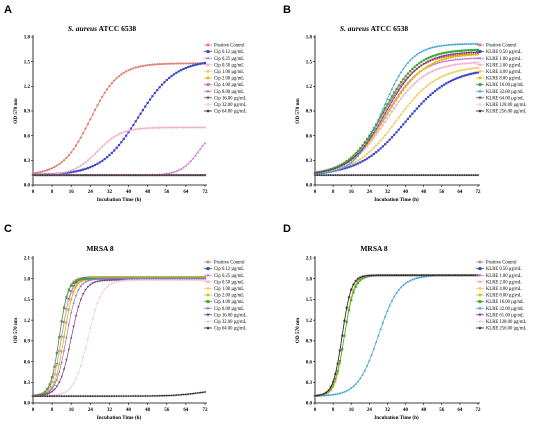  I want to click on legend-label: Cip 4.00 µg/mL, so click(229, 85).